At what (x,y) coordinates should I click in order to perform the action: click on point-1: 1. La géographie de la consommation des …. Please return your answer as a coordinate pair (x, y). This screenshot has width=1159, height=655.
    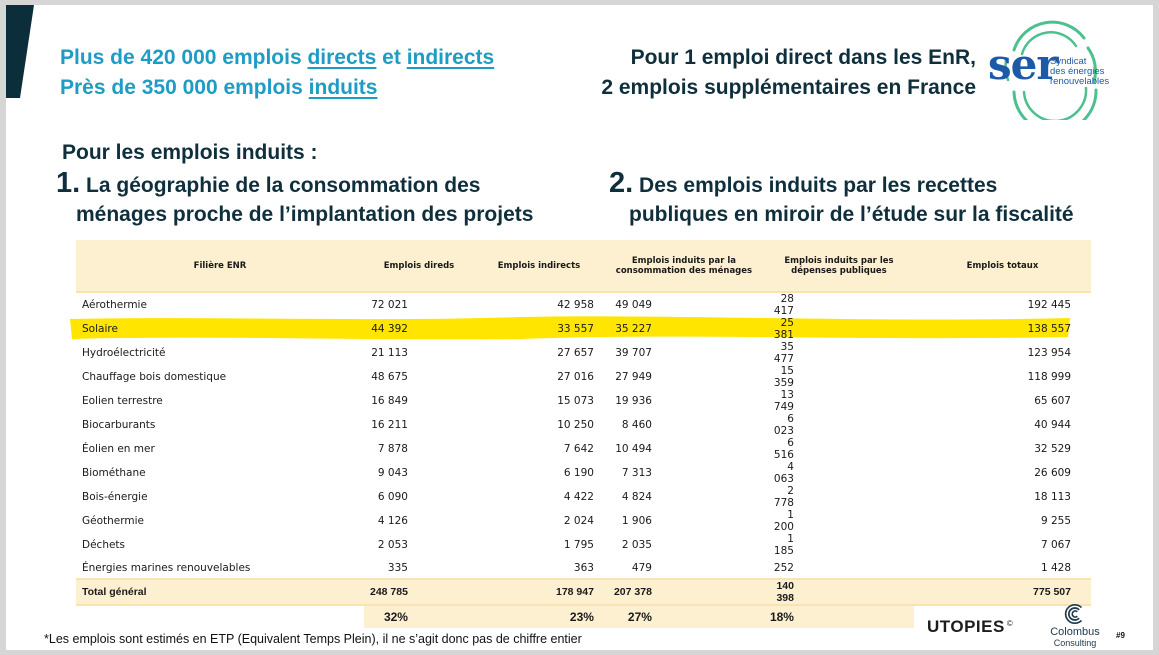
    Looking at the image, I should click on (294, 199).